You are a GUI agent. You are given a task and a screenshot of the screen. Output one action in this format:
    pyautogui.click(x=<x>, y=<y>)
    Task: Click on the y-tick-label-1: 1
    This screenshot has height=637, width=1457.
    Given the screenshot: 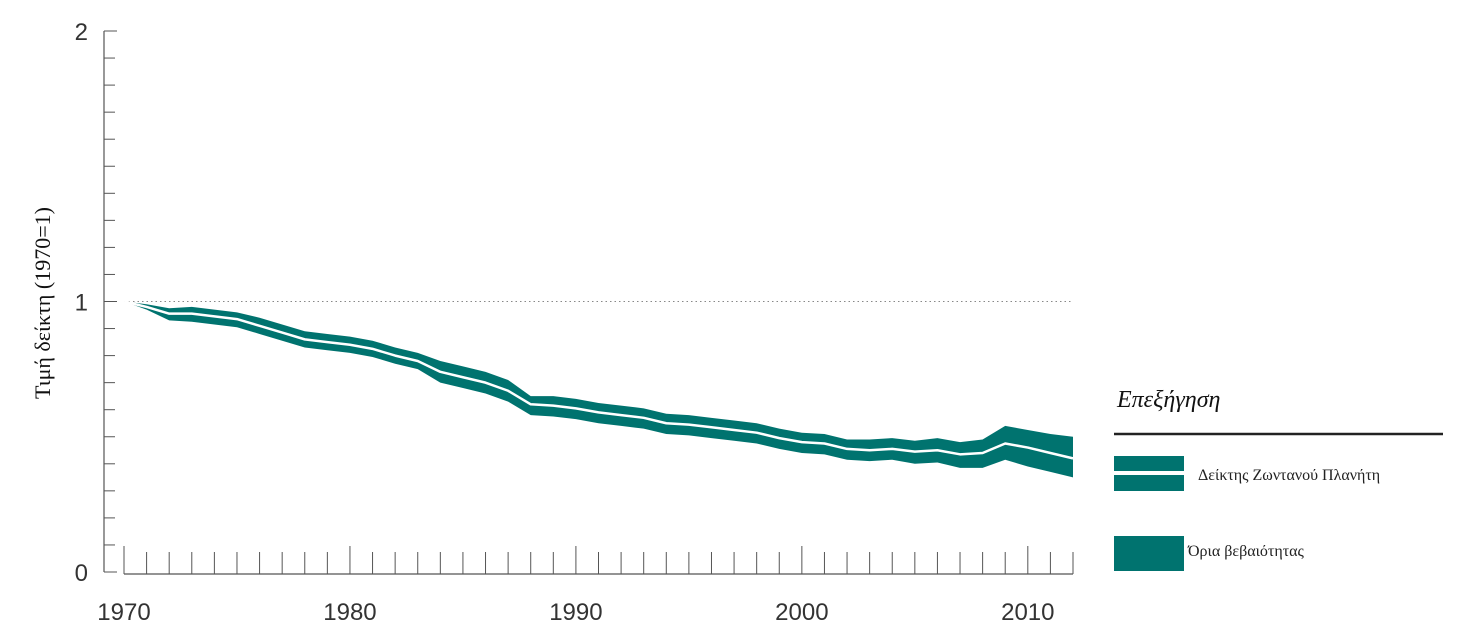 What is the action you would take?
    pyautogui.click(x=81, y=303)
    